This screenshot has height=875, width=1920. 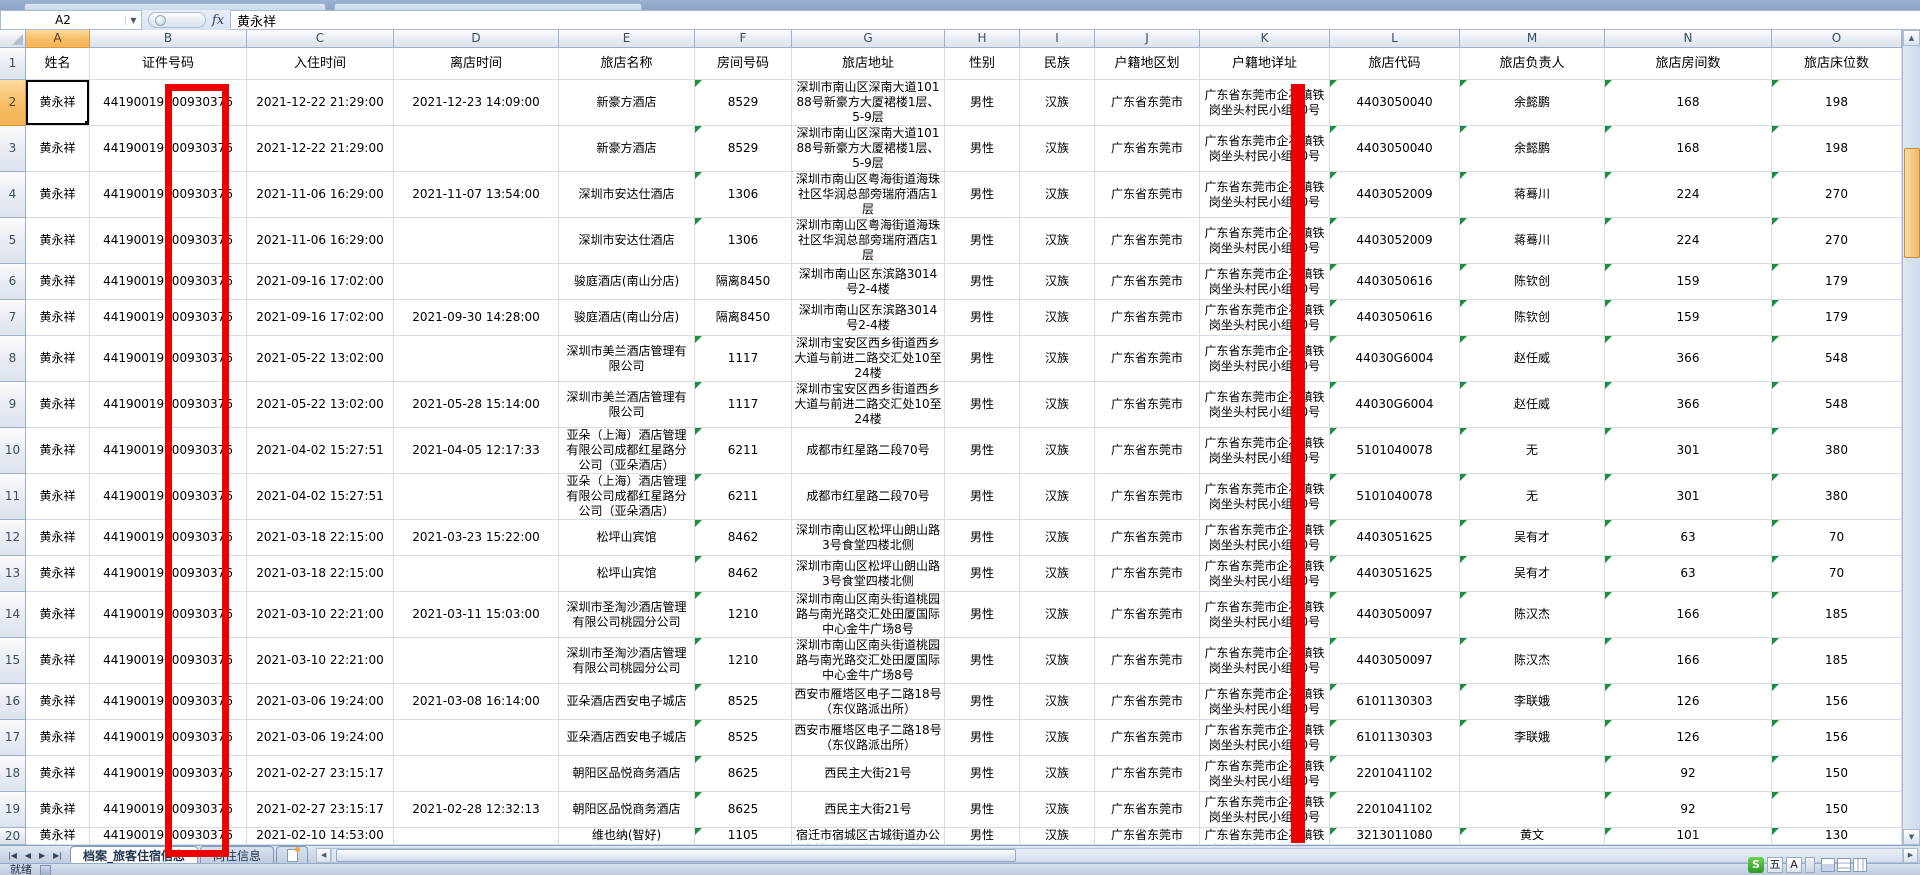 I want to click on row-header-17: 17, so click(x=13, y=738).